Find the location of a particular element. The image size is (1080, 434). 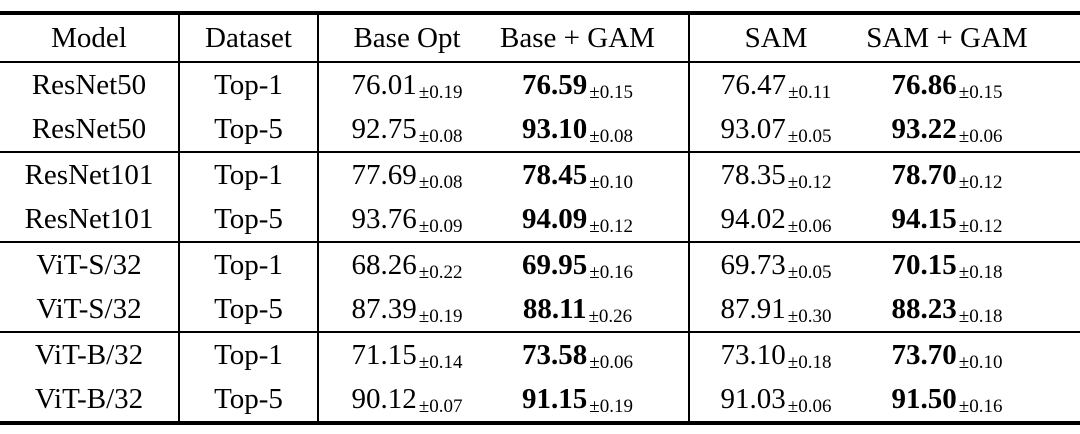

cell-sam: 69.73 ±0.05 is located at coordinates (775, 265).